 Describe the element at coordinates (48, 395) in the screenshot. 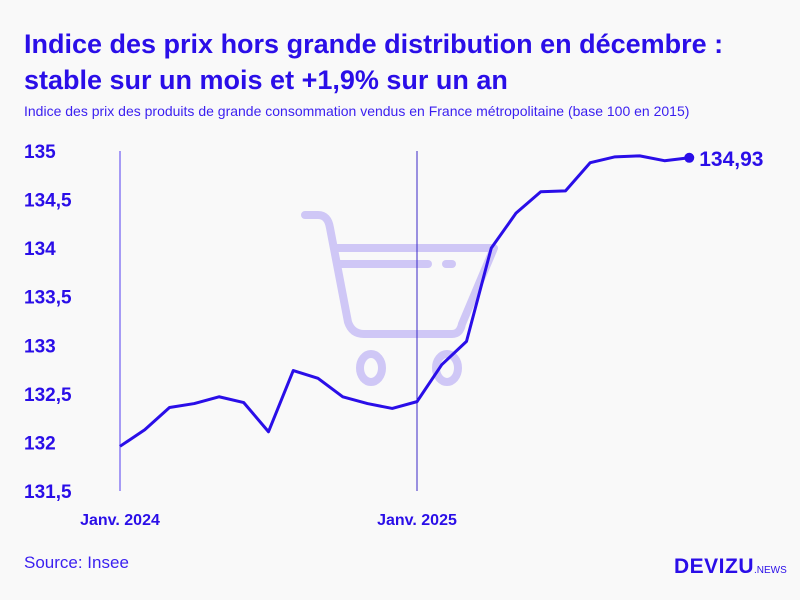

I see `y-tick-label: 132,5` at that location.